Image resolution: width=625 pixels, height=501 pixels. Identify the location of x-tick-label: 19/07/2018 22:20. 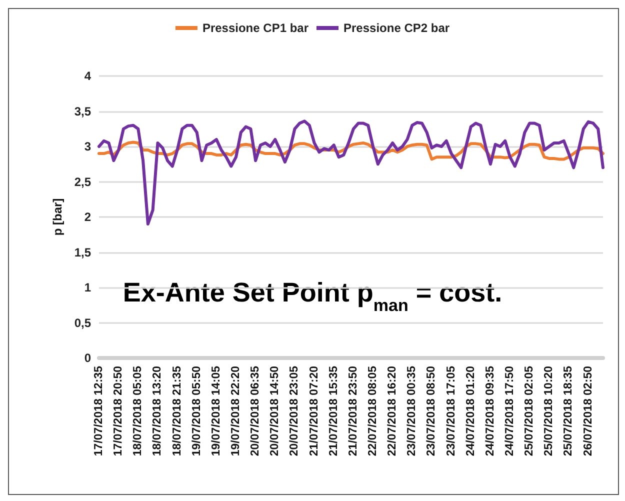
(236, 411).